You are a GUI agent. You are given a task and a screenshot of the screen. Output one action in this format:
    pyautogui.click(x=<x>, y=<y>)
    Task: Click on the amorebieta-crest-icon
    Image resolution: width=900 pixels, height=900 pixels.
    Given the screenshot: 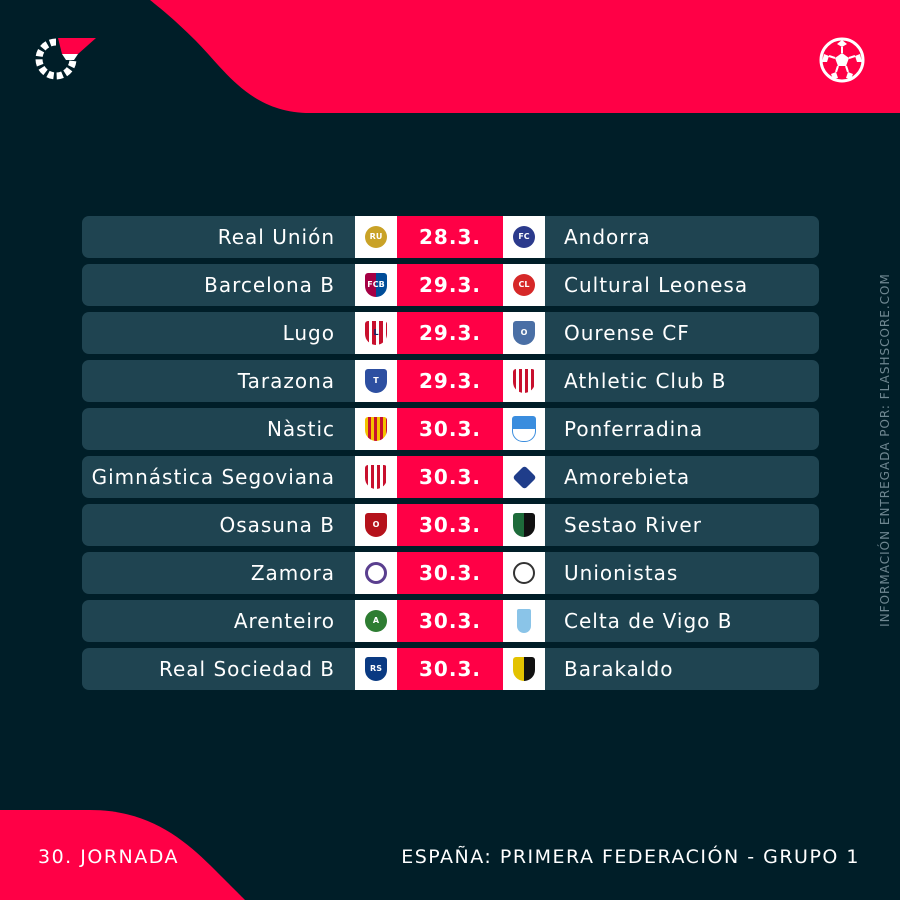 What is the action you would take?
    pyautogui.click(x=524, y=477)
    